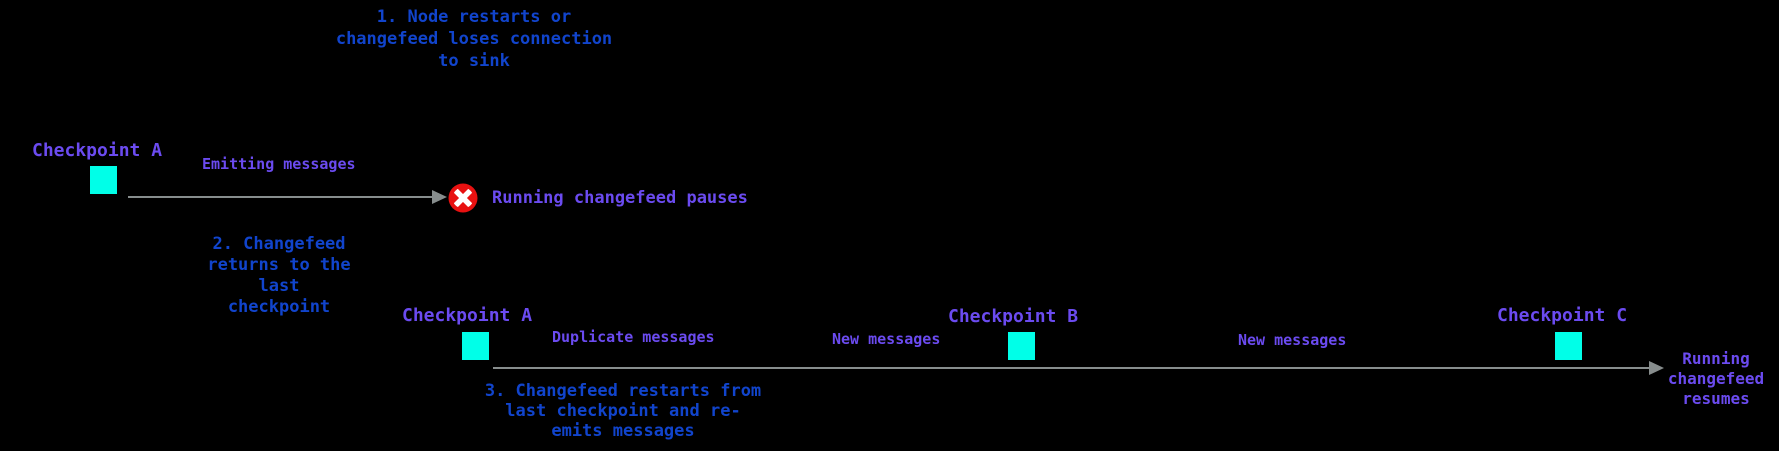 The image size is (1779, 451). What do you see at coordinates (1716, 398) in the screenshot?
I see `resumes-label-line: resumes` at bounding box center [1716, 398].